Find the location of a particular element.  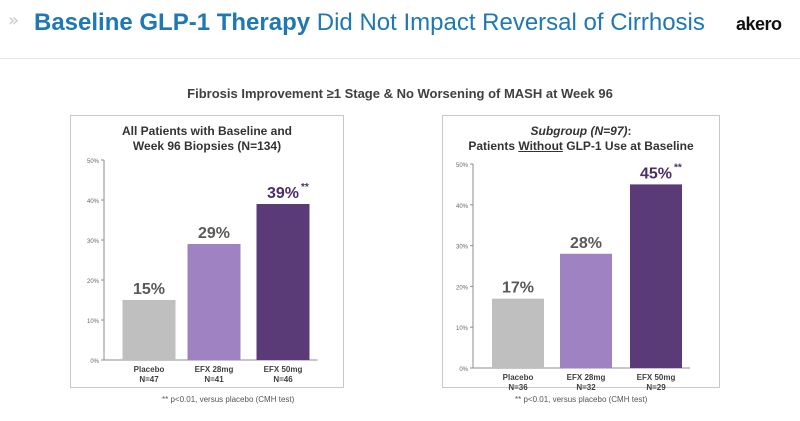

panel-title-line1: All Patients with Baseline and is located at coordinates (207, 131).